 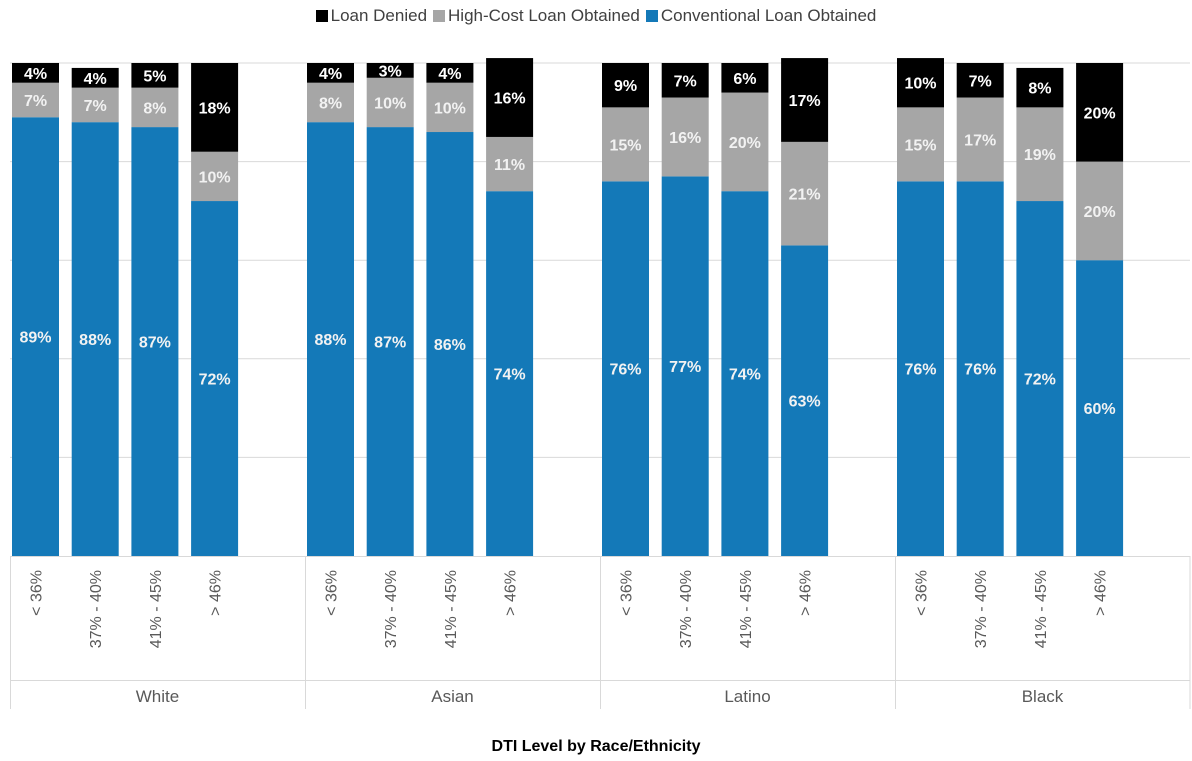 What do you see at coordinates (452, 696) in the screenshot?
I see `group-label: Asian` at bounding box center [452, 696].